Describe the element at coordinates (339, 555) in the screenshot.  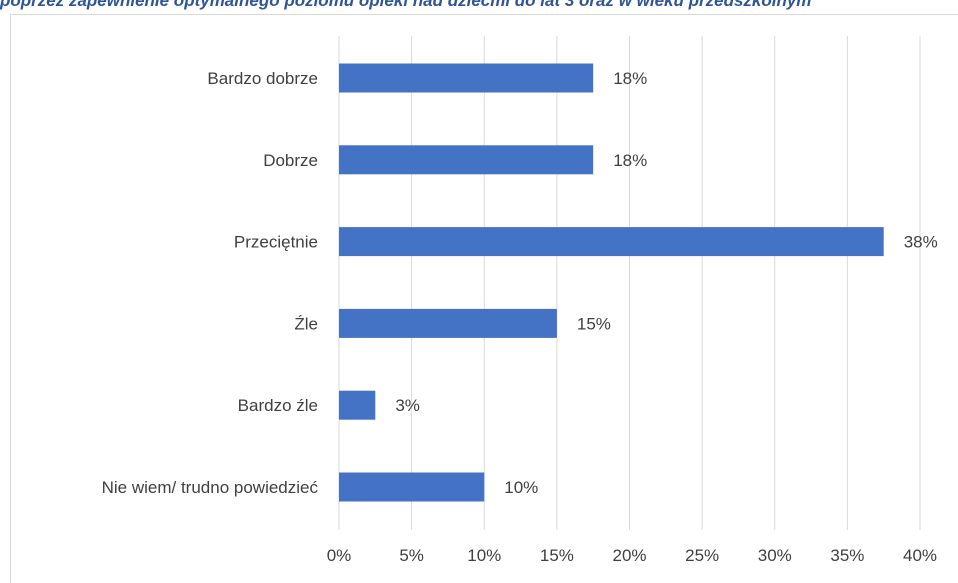
I see `x-tick-label: 0%` at that location.